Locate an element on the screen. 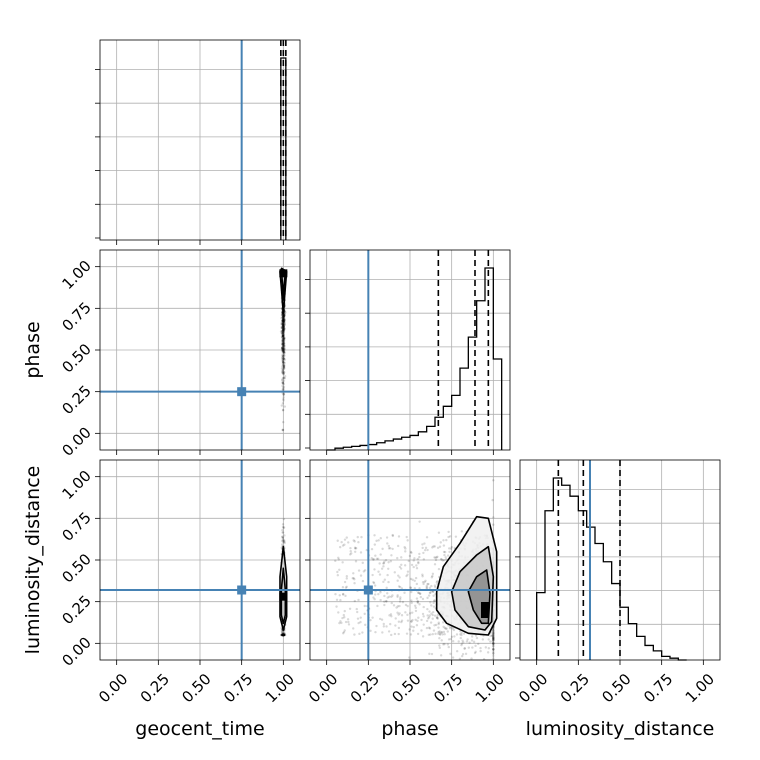  y-tick-label: 0.50 is located at coordinates (76, 568).